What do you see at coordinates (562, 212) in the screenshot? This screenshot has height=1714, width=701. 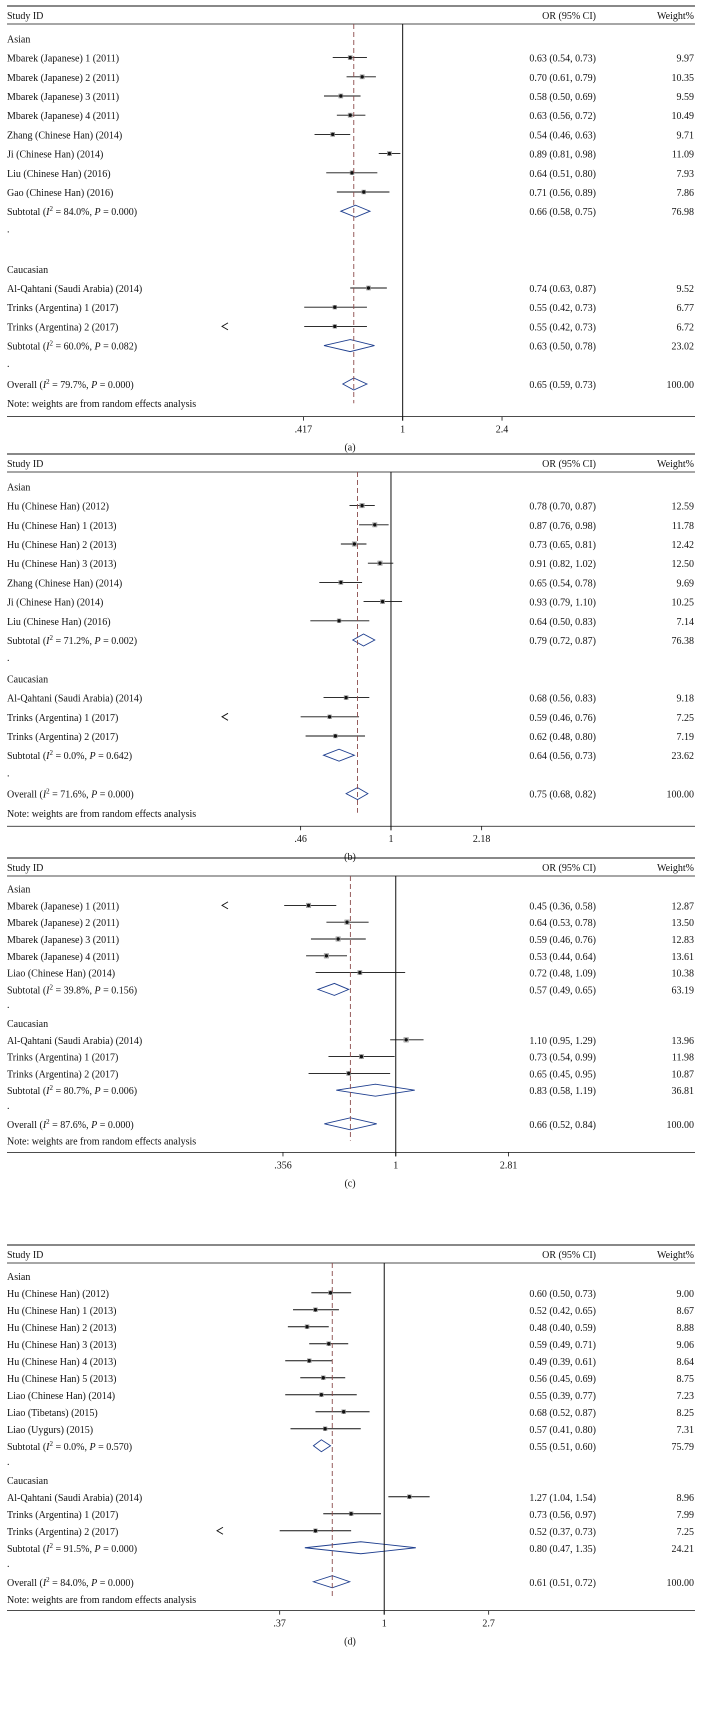 I see `or-ci-value: 0.66 (0.58, 0.75)` at bounding box center [562, 212].